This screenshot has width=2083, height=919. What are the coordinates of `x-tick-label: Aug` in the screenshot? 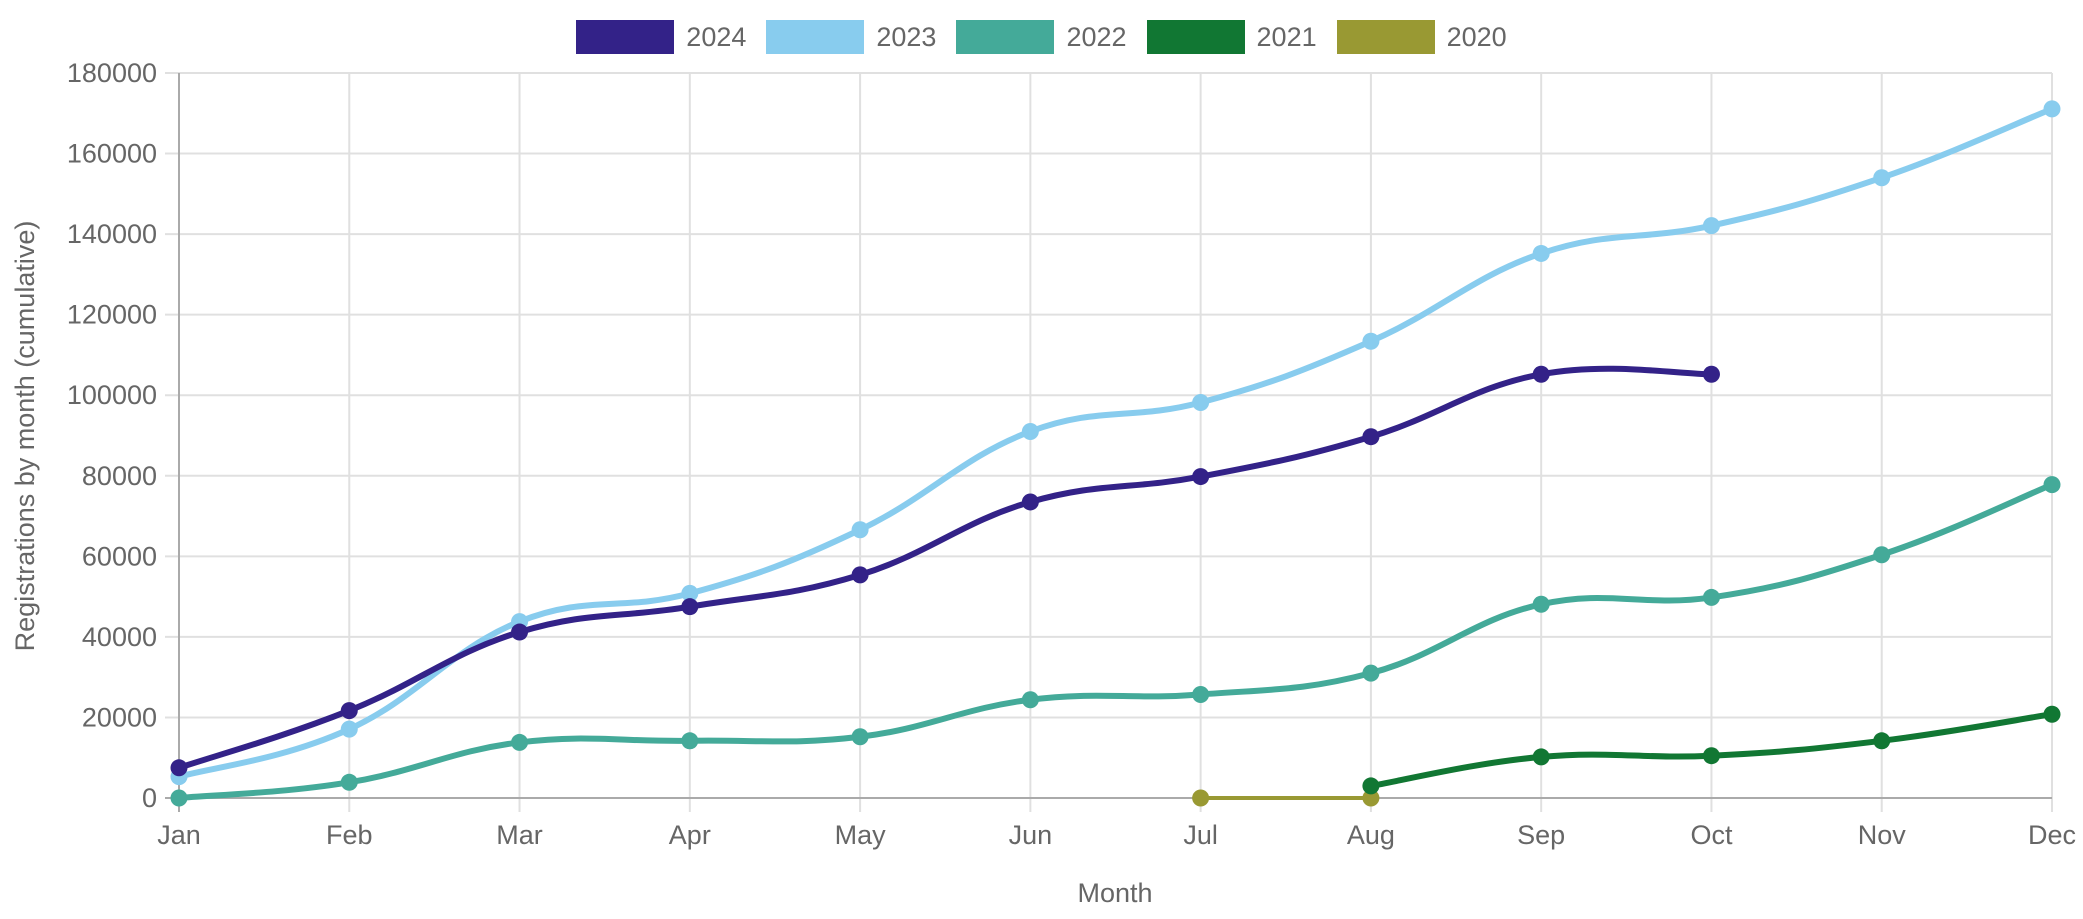 It's located at (1371, 835).